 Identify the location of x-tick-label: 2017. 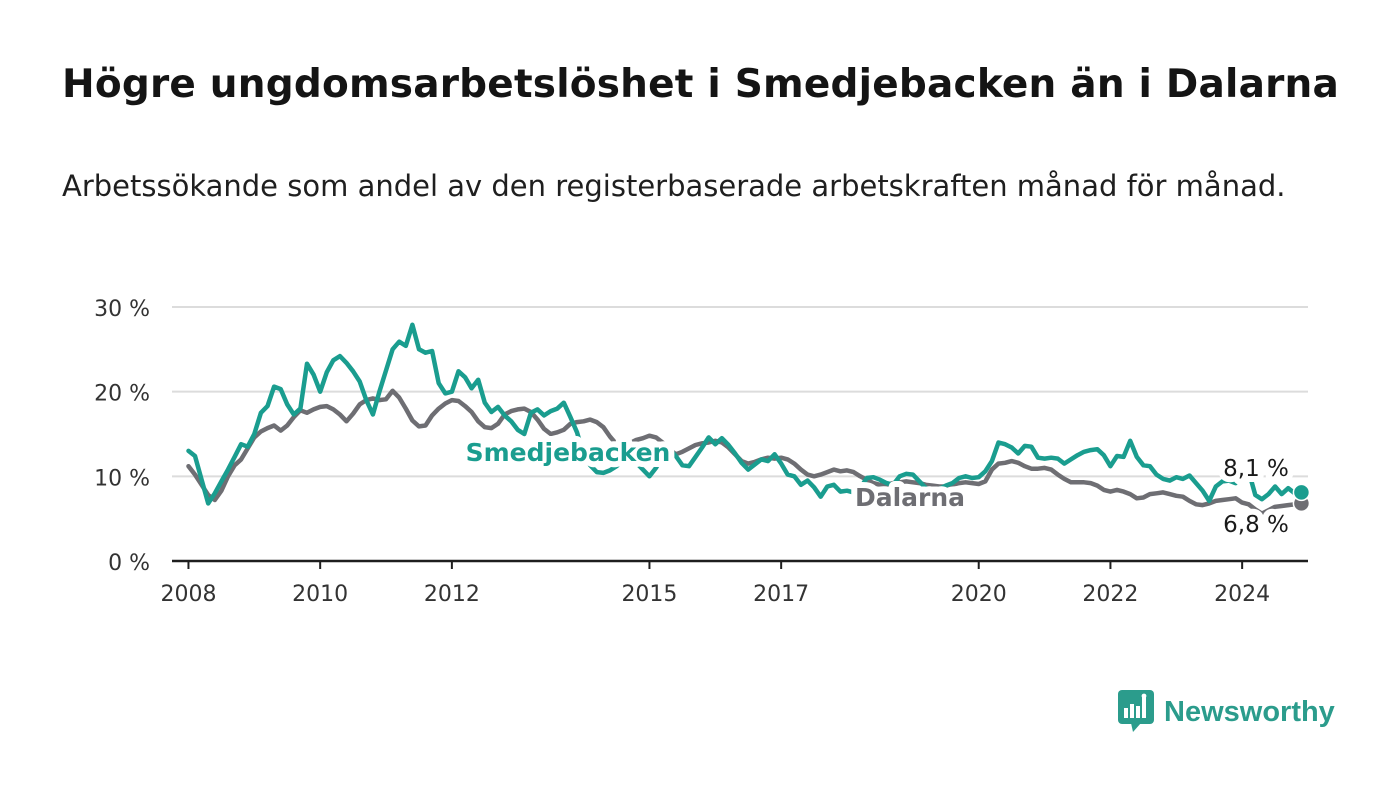
(781, 594).